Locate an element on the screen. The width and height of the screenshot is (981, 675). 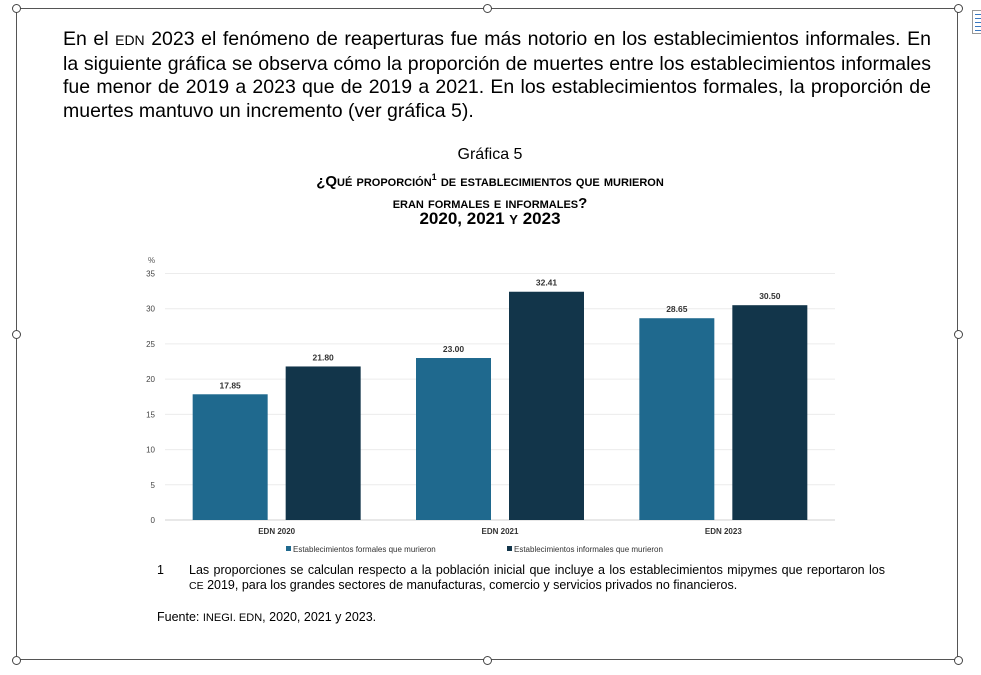
source: Fuente: INEGI. EDN, 2020, 2021 y 2023. is located at coordinates (267, 617).